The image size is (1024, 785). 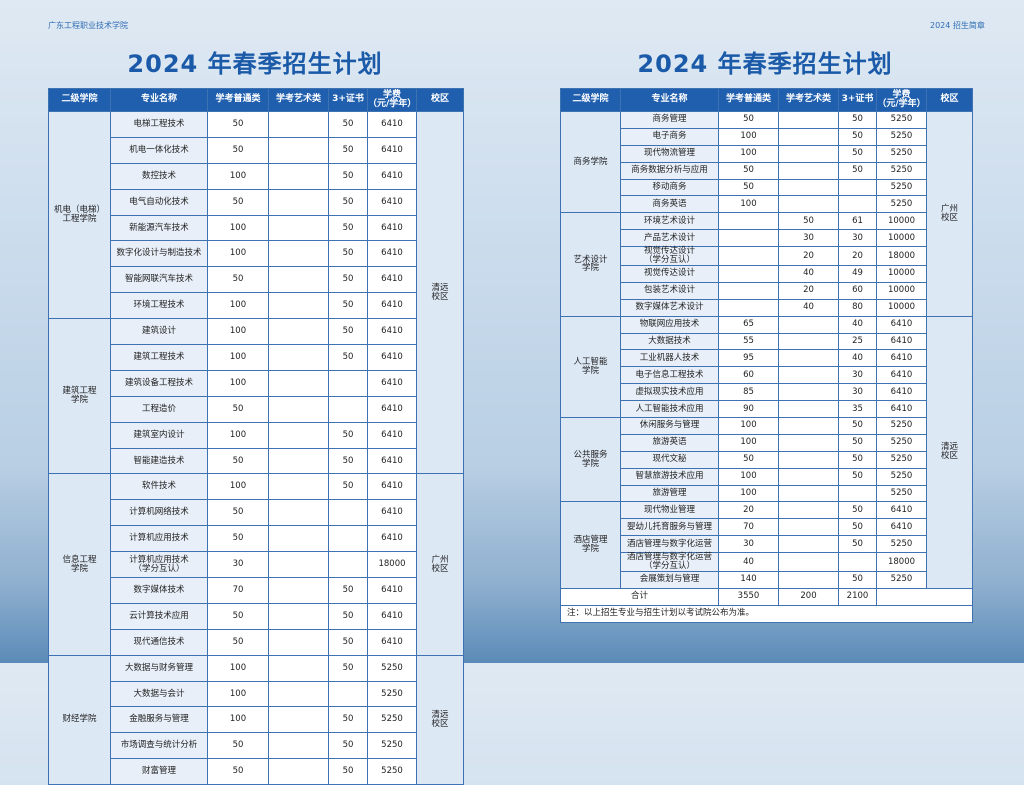 What do you see at coordinates (256, 100) in the screenshot?
I see `header-row: 二级学院 专业名称 学考普通类 学考艺术类 3+证书 学费 （元/学年） 校区` at bounding box center [256, 100].